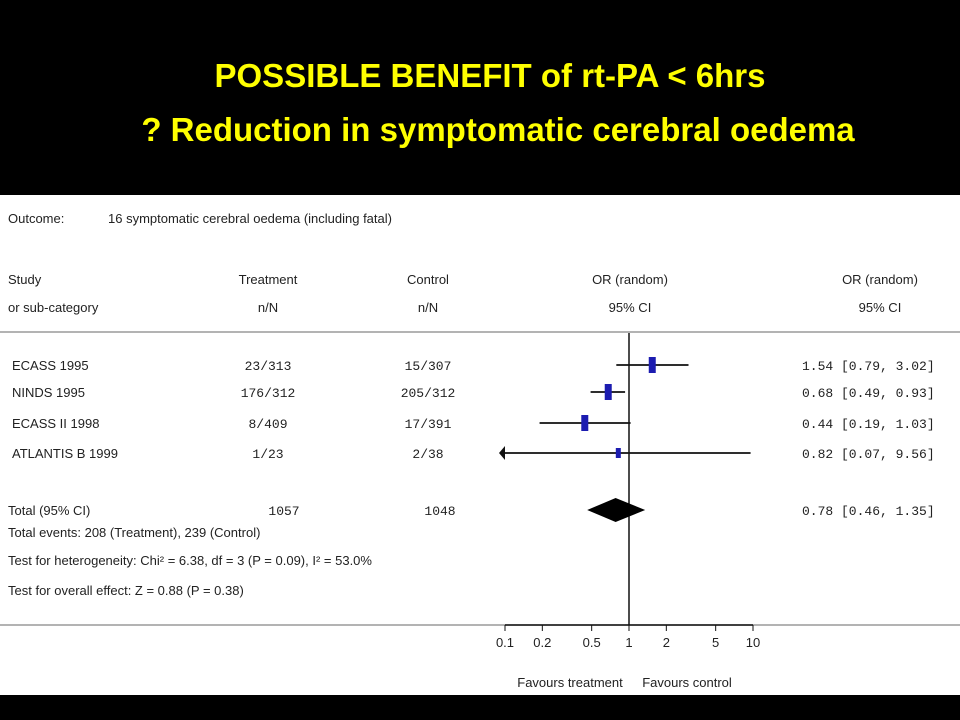 The height and width of the screenshot is (720, 960). Describe the element at coordinates (50, 365) in the screenshot. I see `study-name: ECASS 1995` at that location.